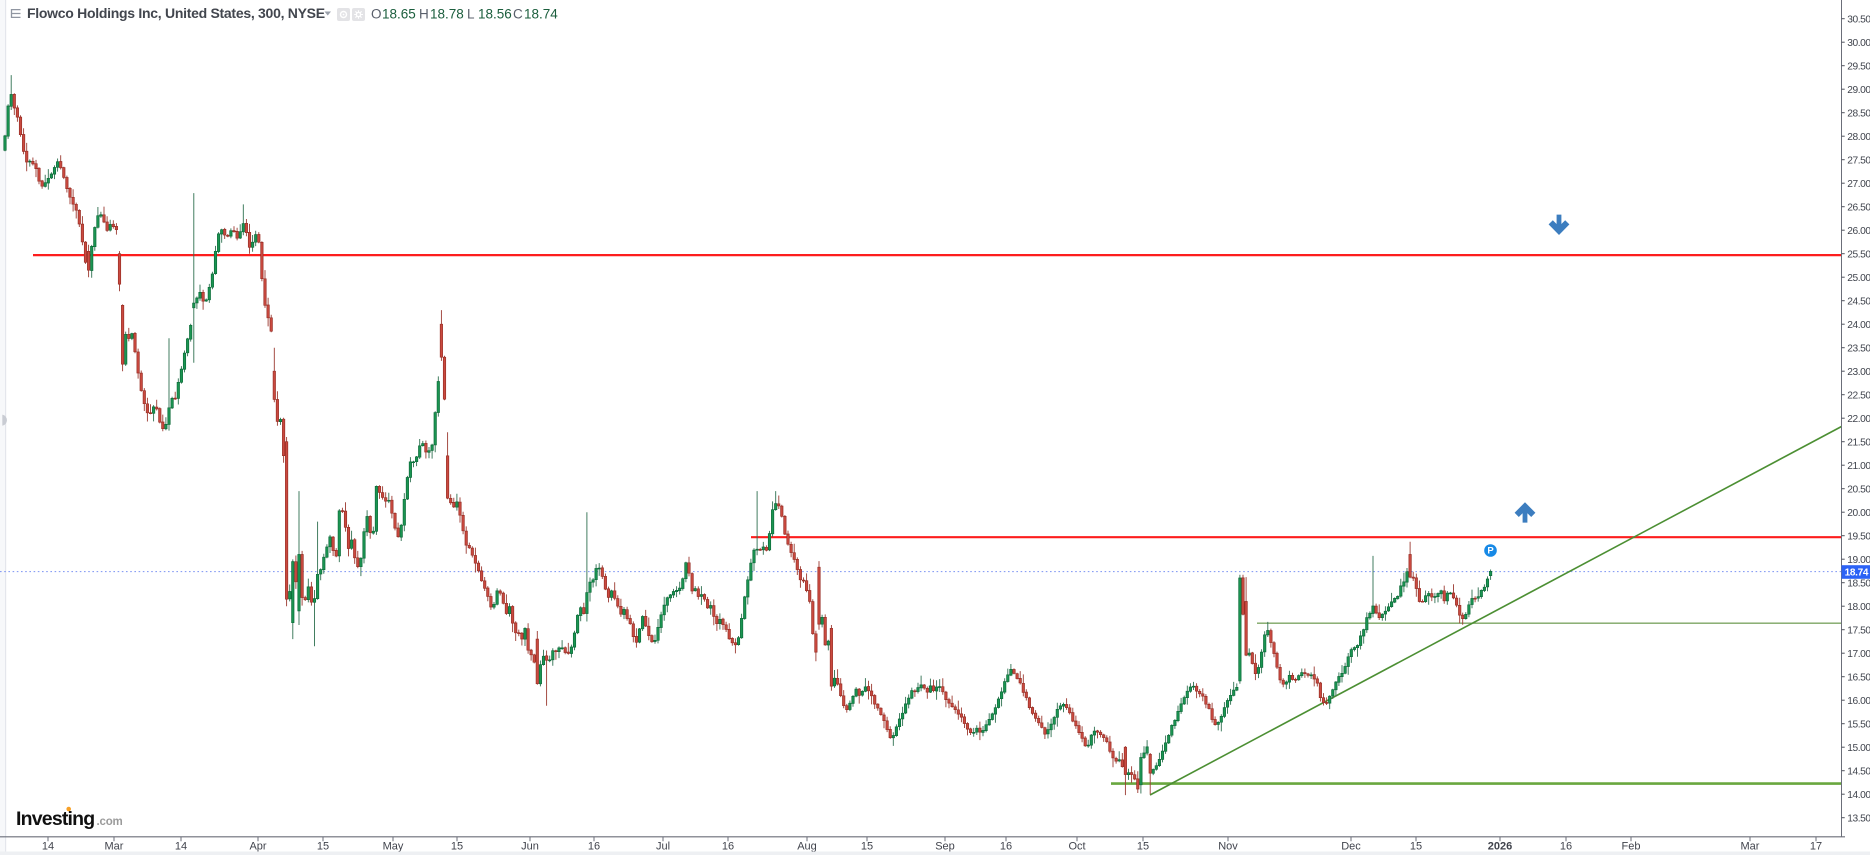 Image resolution: width=1870 pixels, height=855 pixels. Describe the element at coordinates (1858, 137) in the screenshot. I see `svg-text: 28.00` at that location.